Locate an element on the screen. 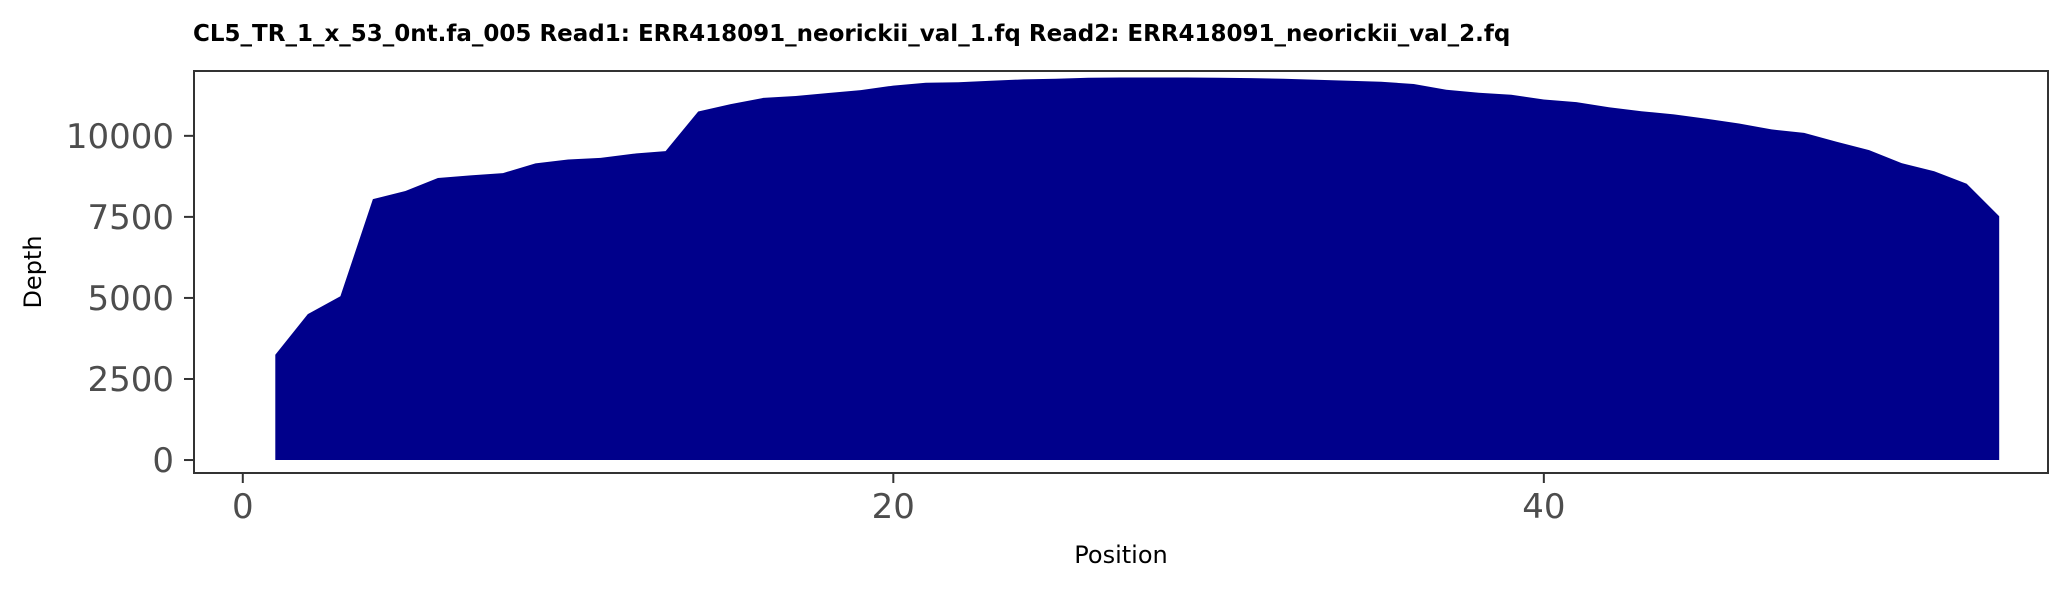 The width and height of the screenshot is (2066, 590). y-tick-label: 7500 is located at coordinates (130, 218).